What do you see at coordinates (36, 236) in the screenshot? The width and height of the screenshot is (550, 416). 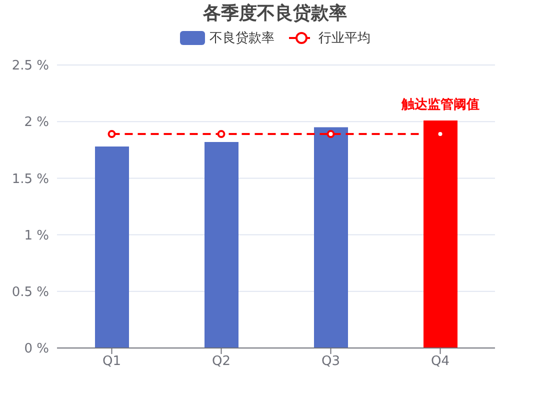 I see `y-tick-label: 1 %` at bounding box center [36, 236].